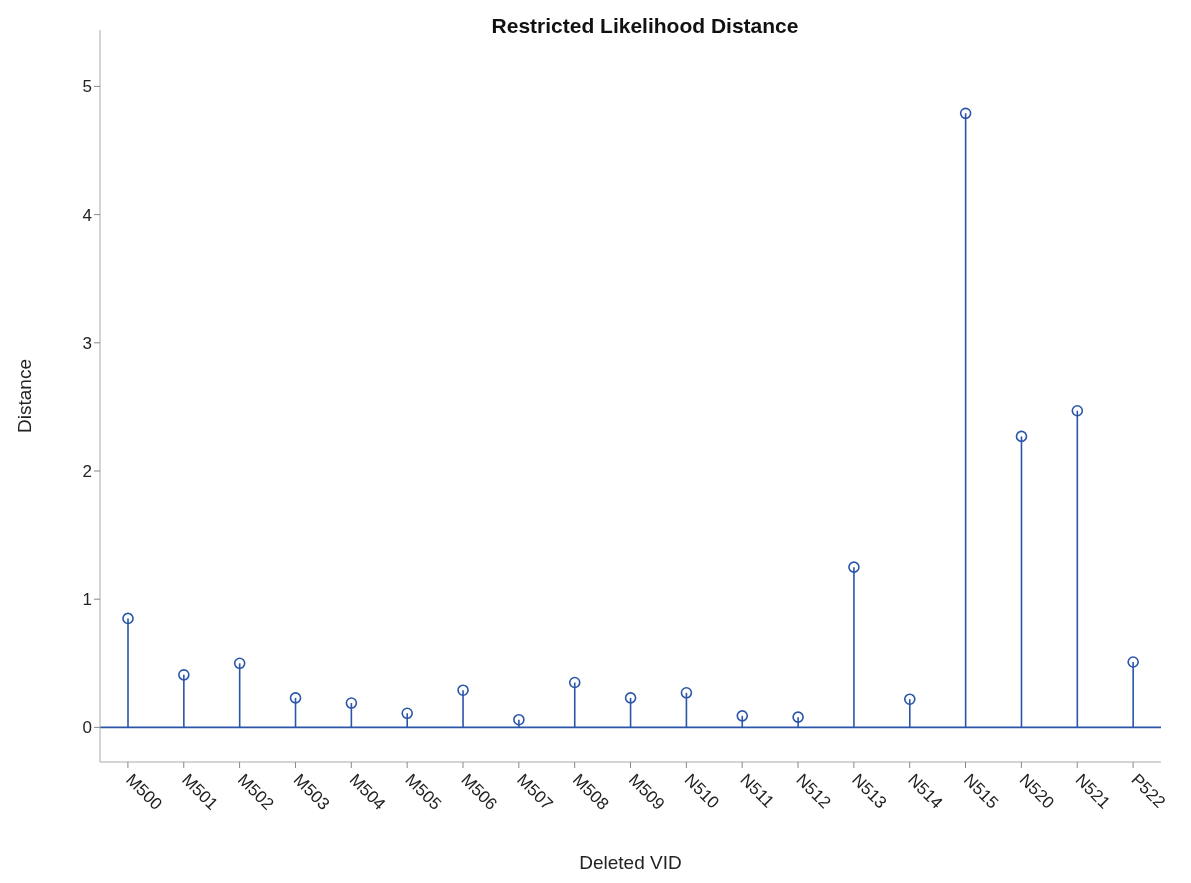 The height and width of the screenshot is (883, 1191). What do you see at coordinates (645, 26) in the screenshot?
I see `chart-title: Restricted Likelihood Distance` at bounding box center [645, 26].